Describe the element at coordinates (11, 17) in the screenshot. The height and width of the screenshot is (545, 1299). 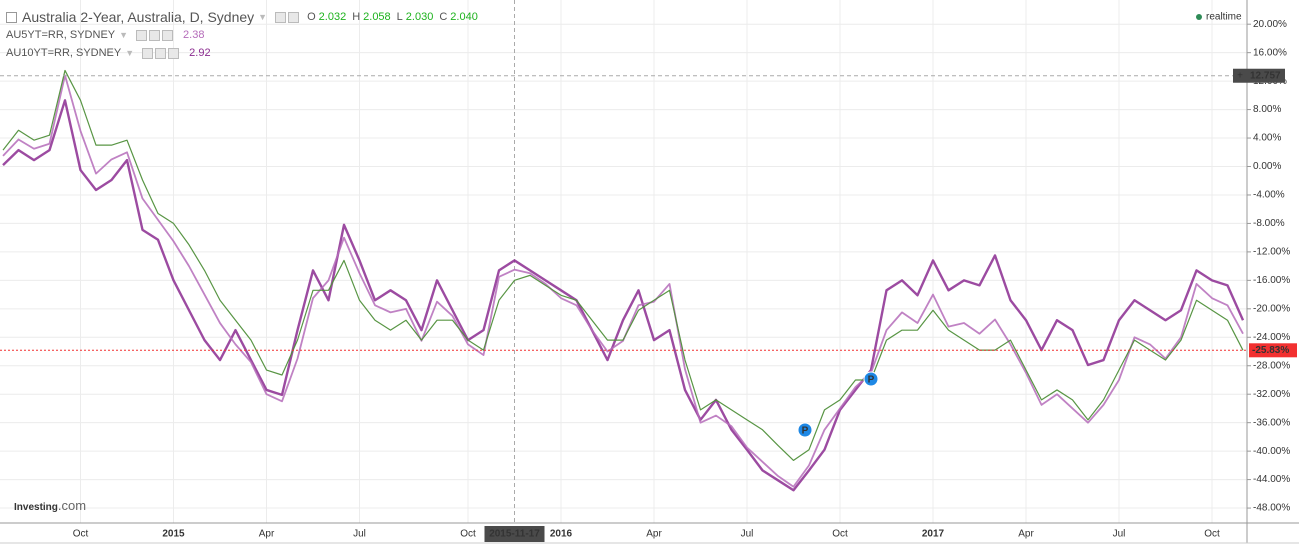
I see `collapse-button` at that location.